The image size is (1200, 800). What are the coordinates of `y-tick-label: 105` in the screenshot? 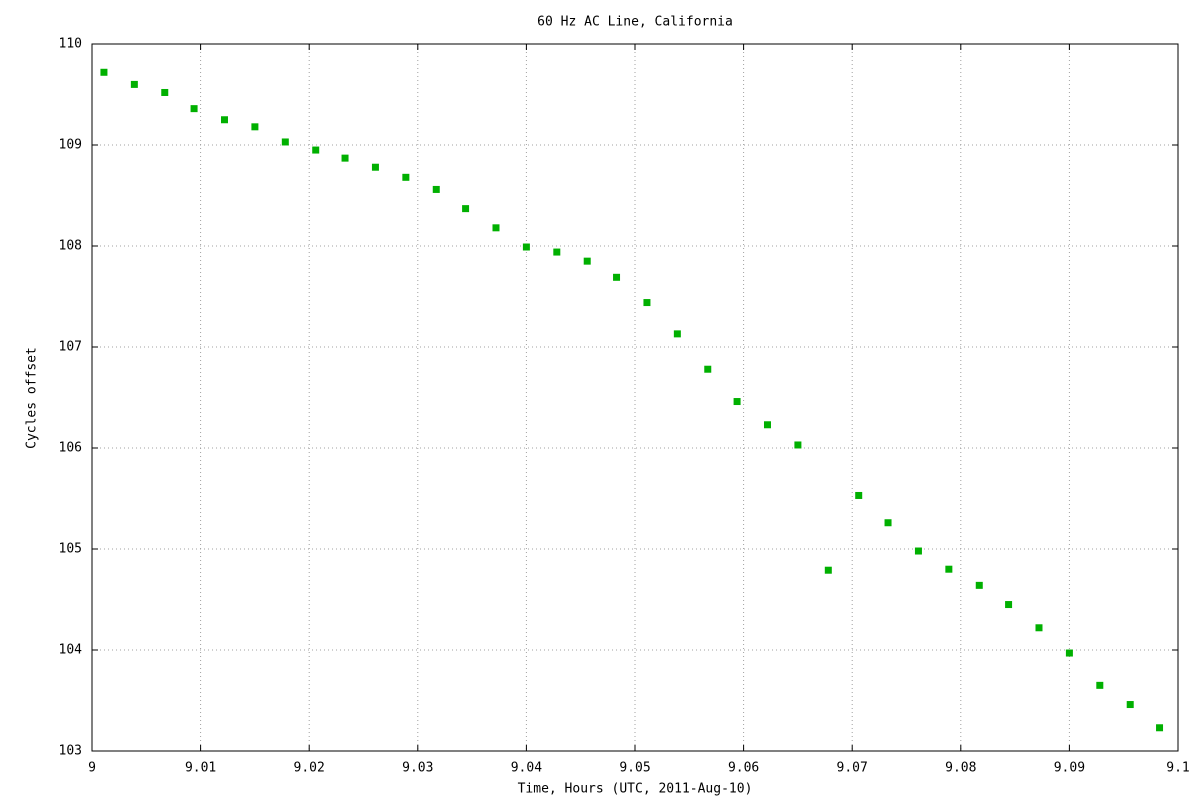 It's located at (70, 549).